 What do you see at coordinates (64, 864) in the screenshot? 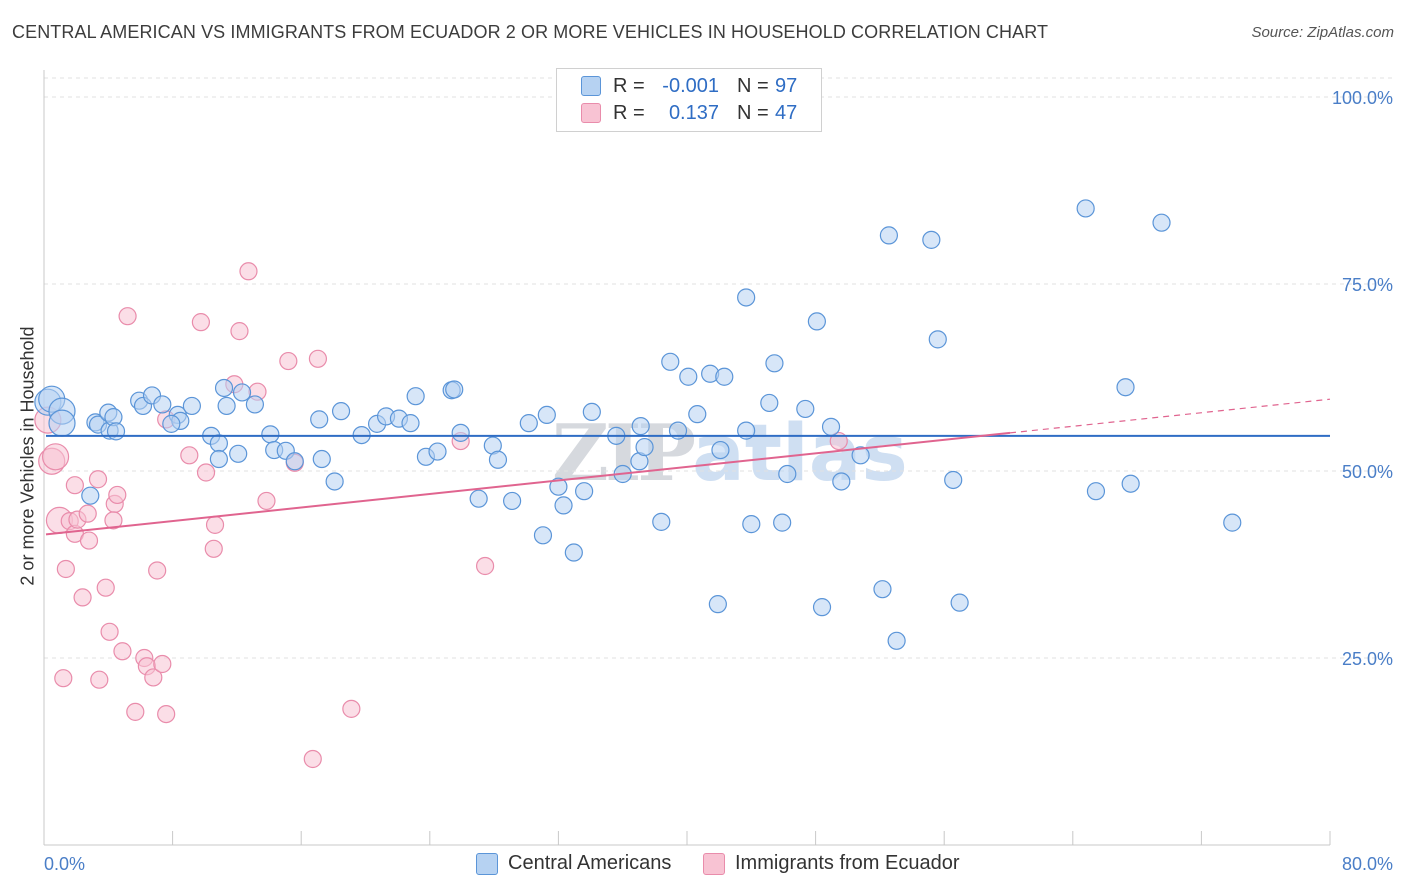
I see `x-tick-label-min: 0.0%` at bounding box center [64, 864].